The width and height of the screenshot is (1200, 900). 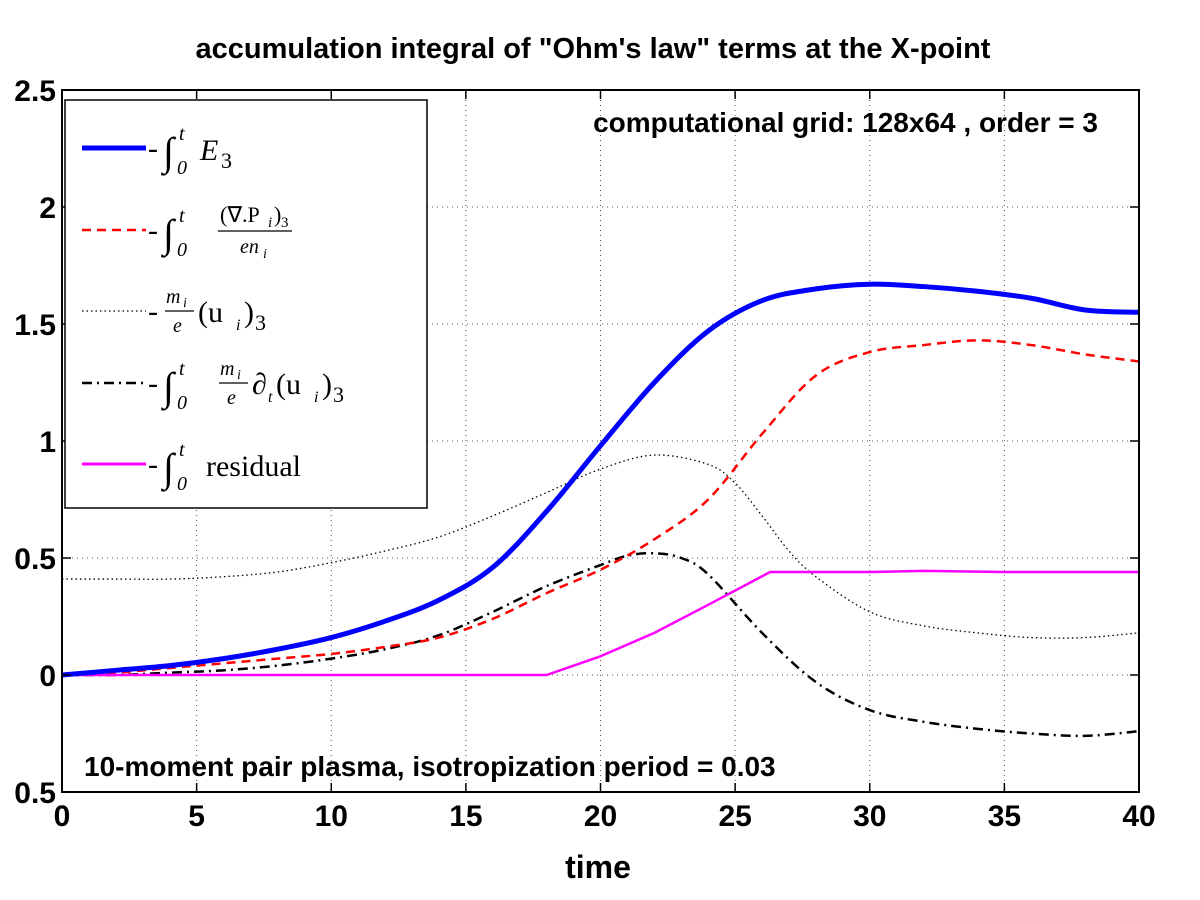 I want to click on pressure-denominator-sub: i, so click(x=265, y=254).